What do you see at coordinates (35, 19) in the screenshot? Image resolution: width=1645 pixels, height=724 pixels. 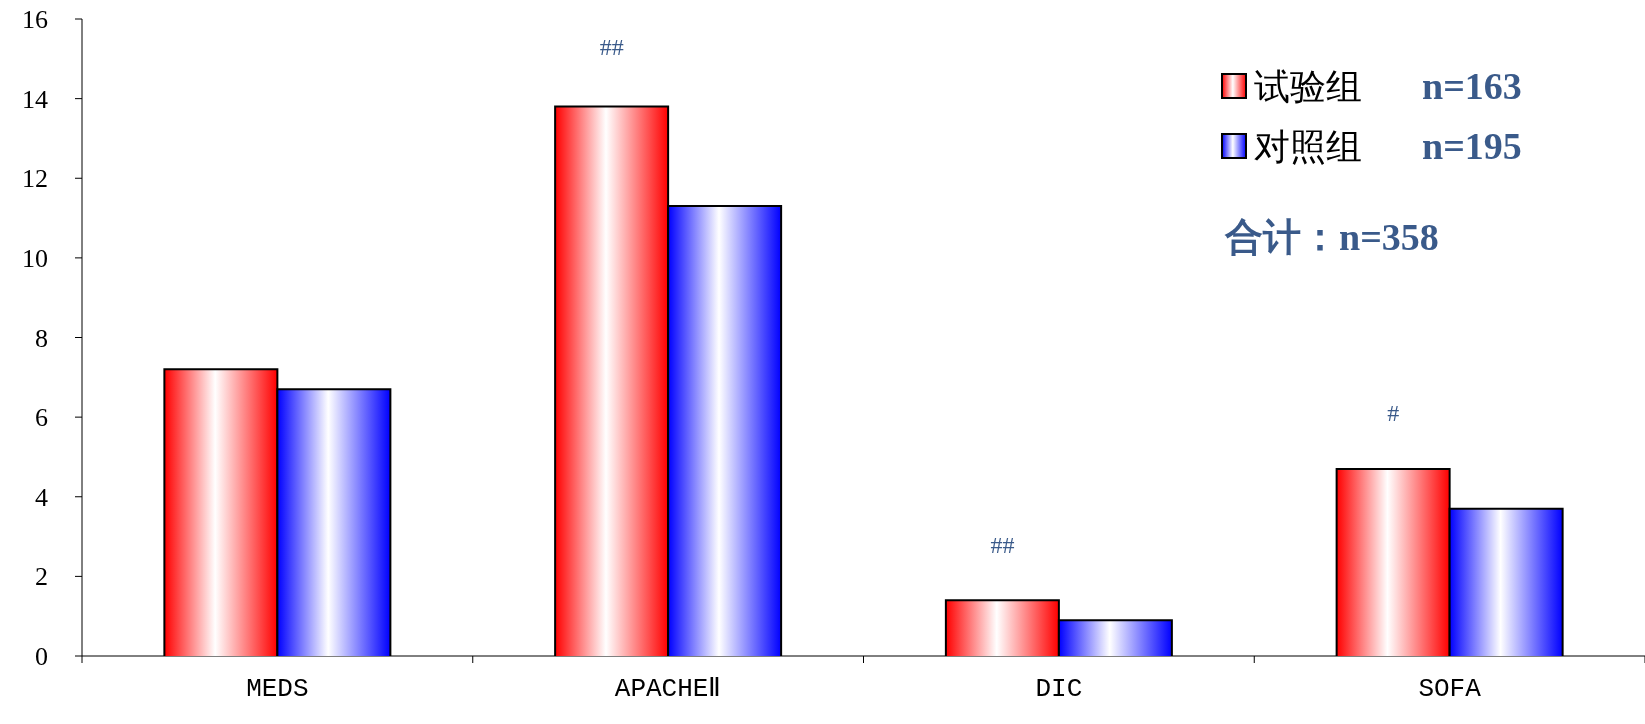 I see `y-tick-label: 16` at bounding box center [35, 19].